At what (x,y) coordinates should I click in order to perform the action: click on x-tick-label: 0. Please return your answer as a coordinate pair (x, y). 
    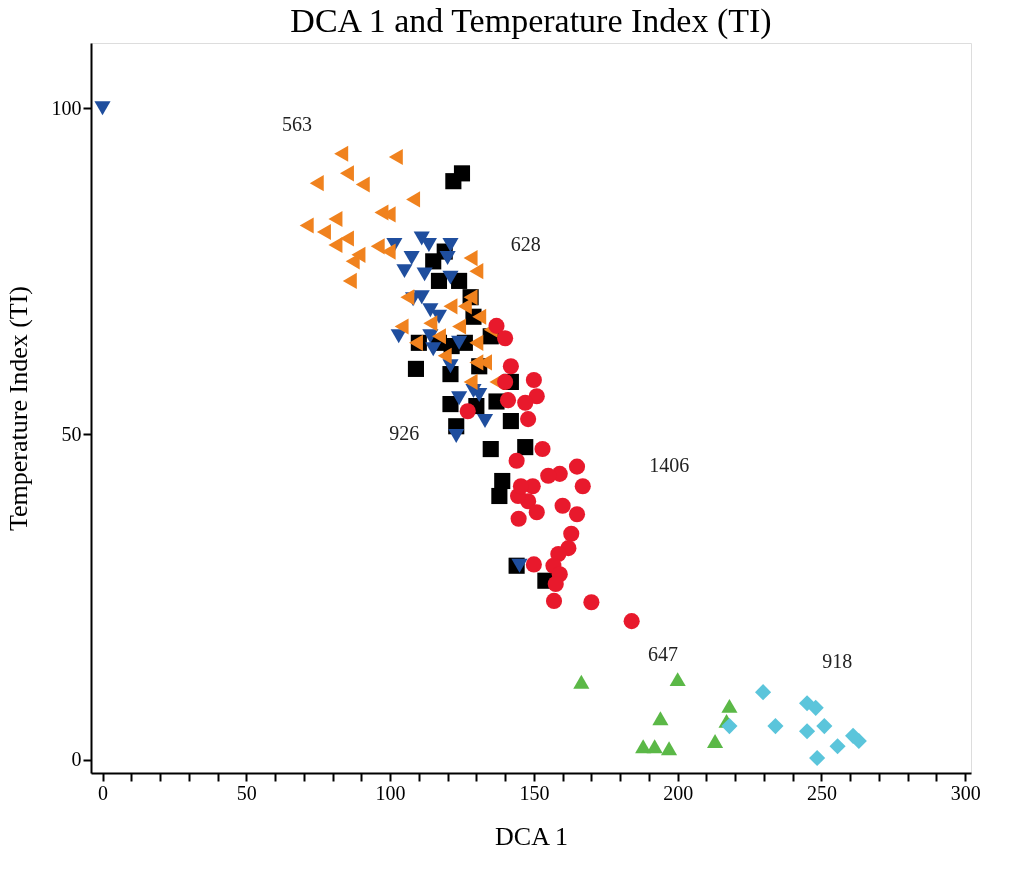
    Looking at the image, I should click on (103, 792).